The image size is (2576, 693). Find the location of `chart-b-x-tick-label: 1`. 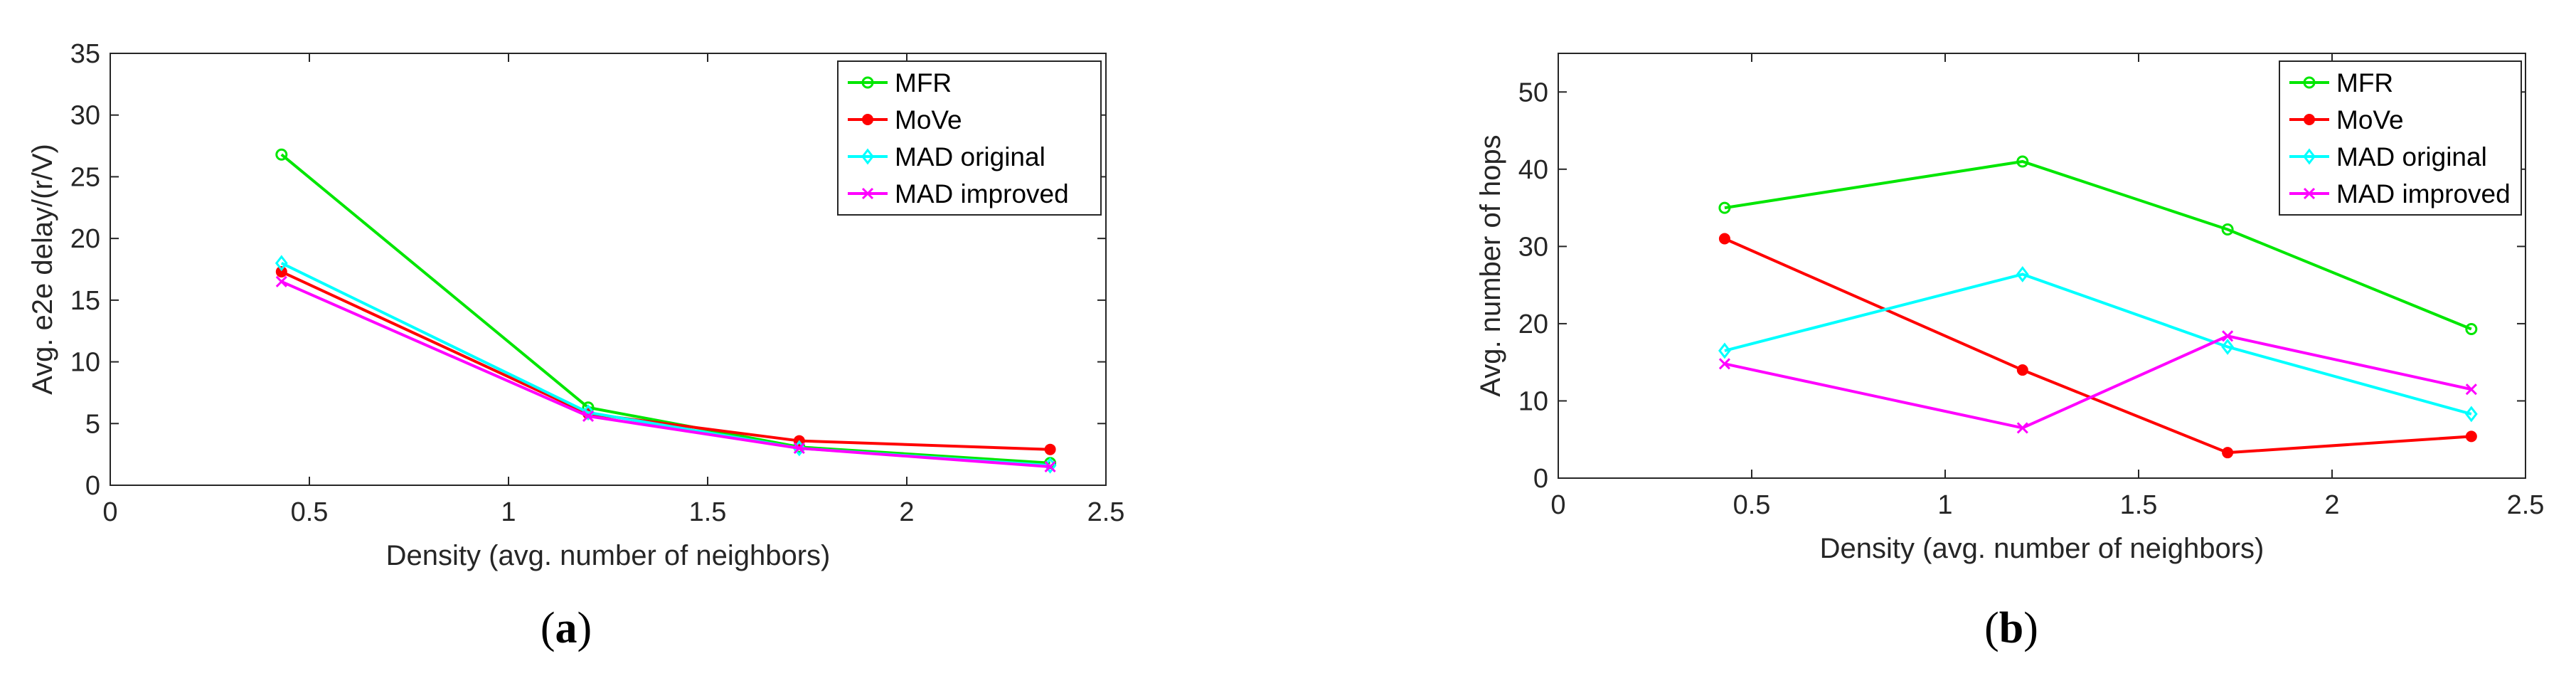

chart-b-x-tick-label: 1 is located at coordinates (1944, 505).